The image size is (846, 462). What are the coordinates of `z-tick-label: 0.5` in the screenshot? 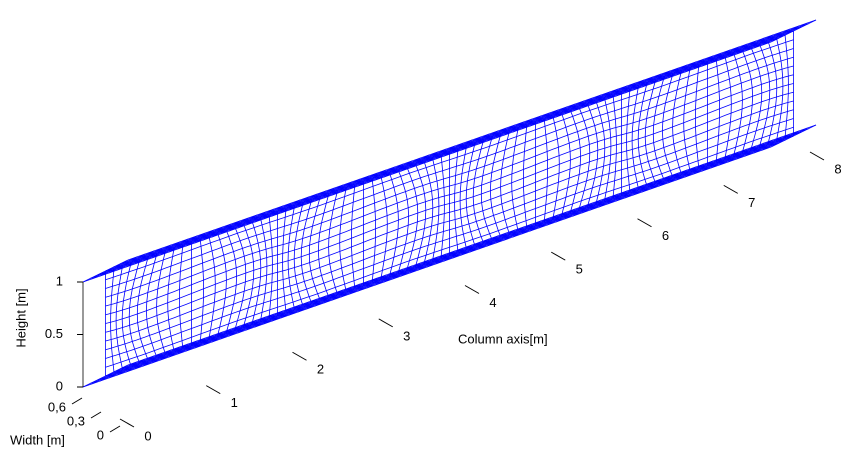 It's located at (54, 333).